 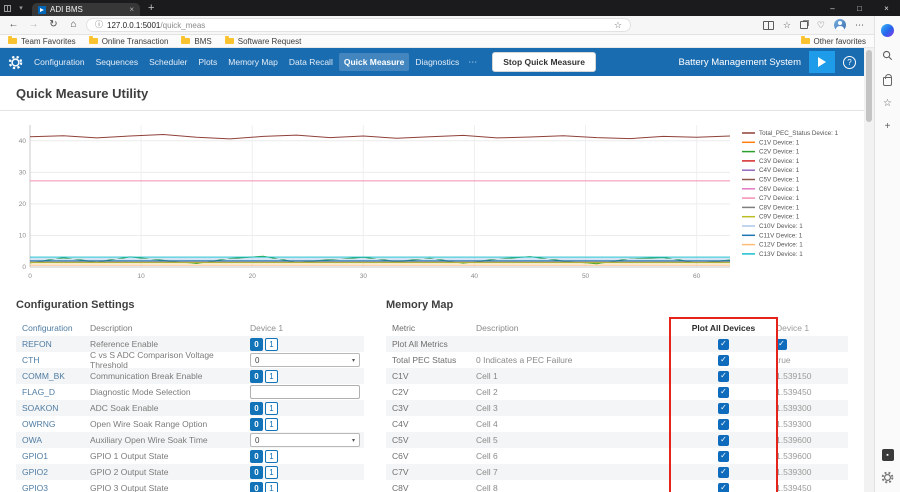 What do you see at coordinates (812, 376) in the screenshot?
I see `device-1-cell: 1.539150` at bounding box center [812, 376].